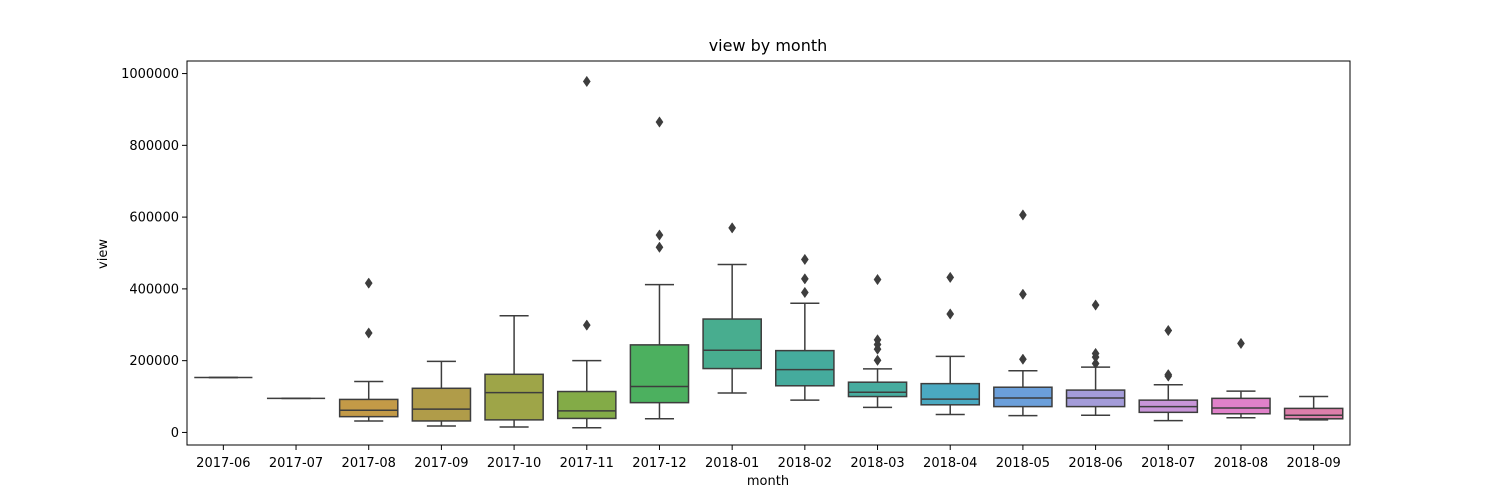  What do you see at coordinates (103, 254) in the screenshot?
I see `y-axis-label: view` at bounding box center [103, 254].